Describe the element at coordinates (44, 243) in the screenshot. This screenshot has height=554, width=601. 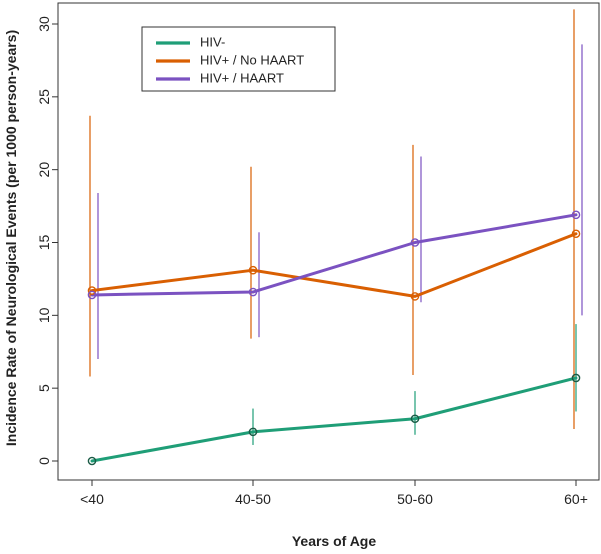
I see `y-tick-label: 15` at that location.